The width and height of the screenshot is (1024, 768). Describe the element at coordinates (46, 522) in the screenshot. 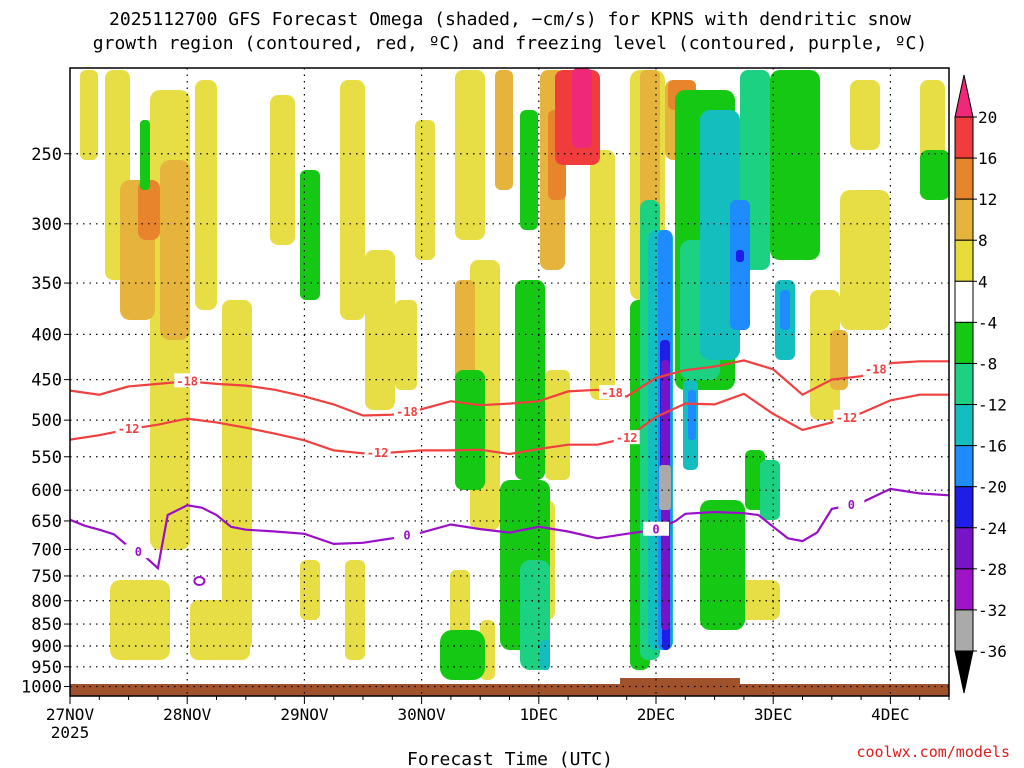

I see `y-tick-label: 650` at that location.